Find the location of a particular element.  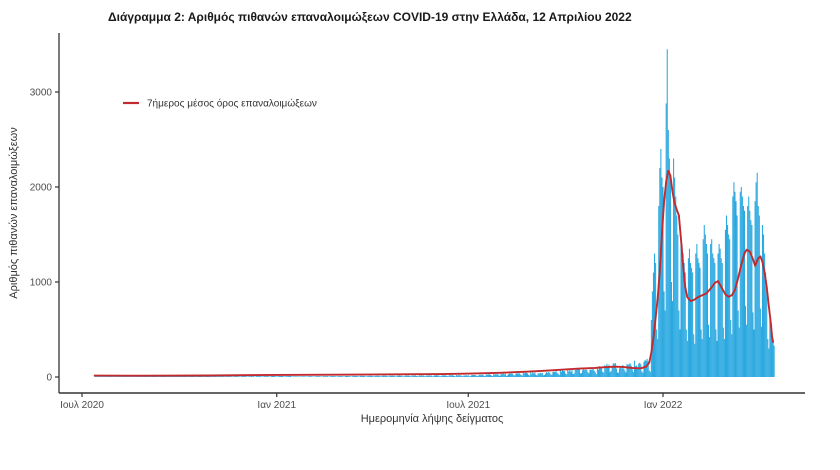

x-tick-label: Ιουλ 2020 is located at coordinates (82, 405).